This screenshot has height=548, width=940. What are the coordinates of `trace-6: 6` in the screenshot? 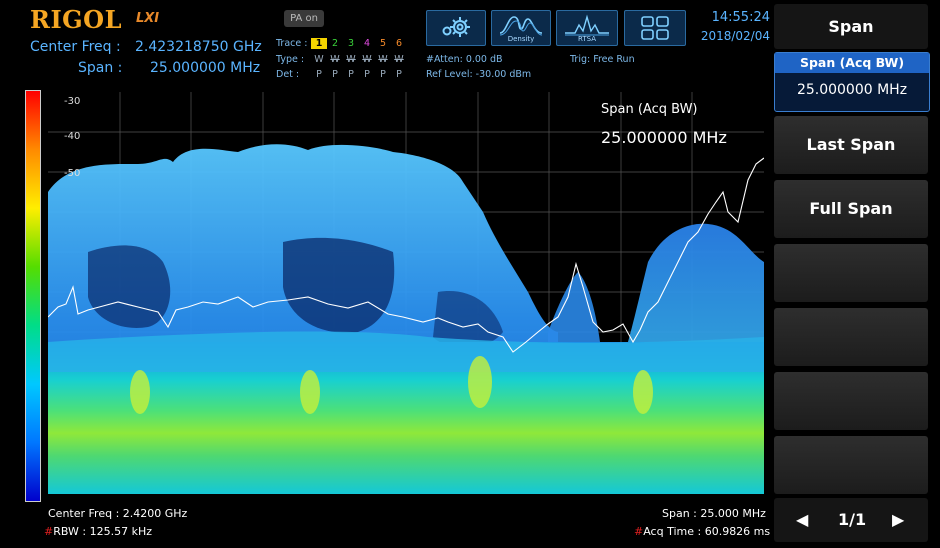 It's located at (399, 43).